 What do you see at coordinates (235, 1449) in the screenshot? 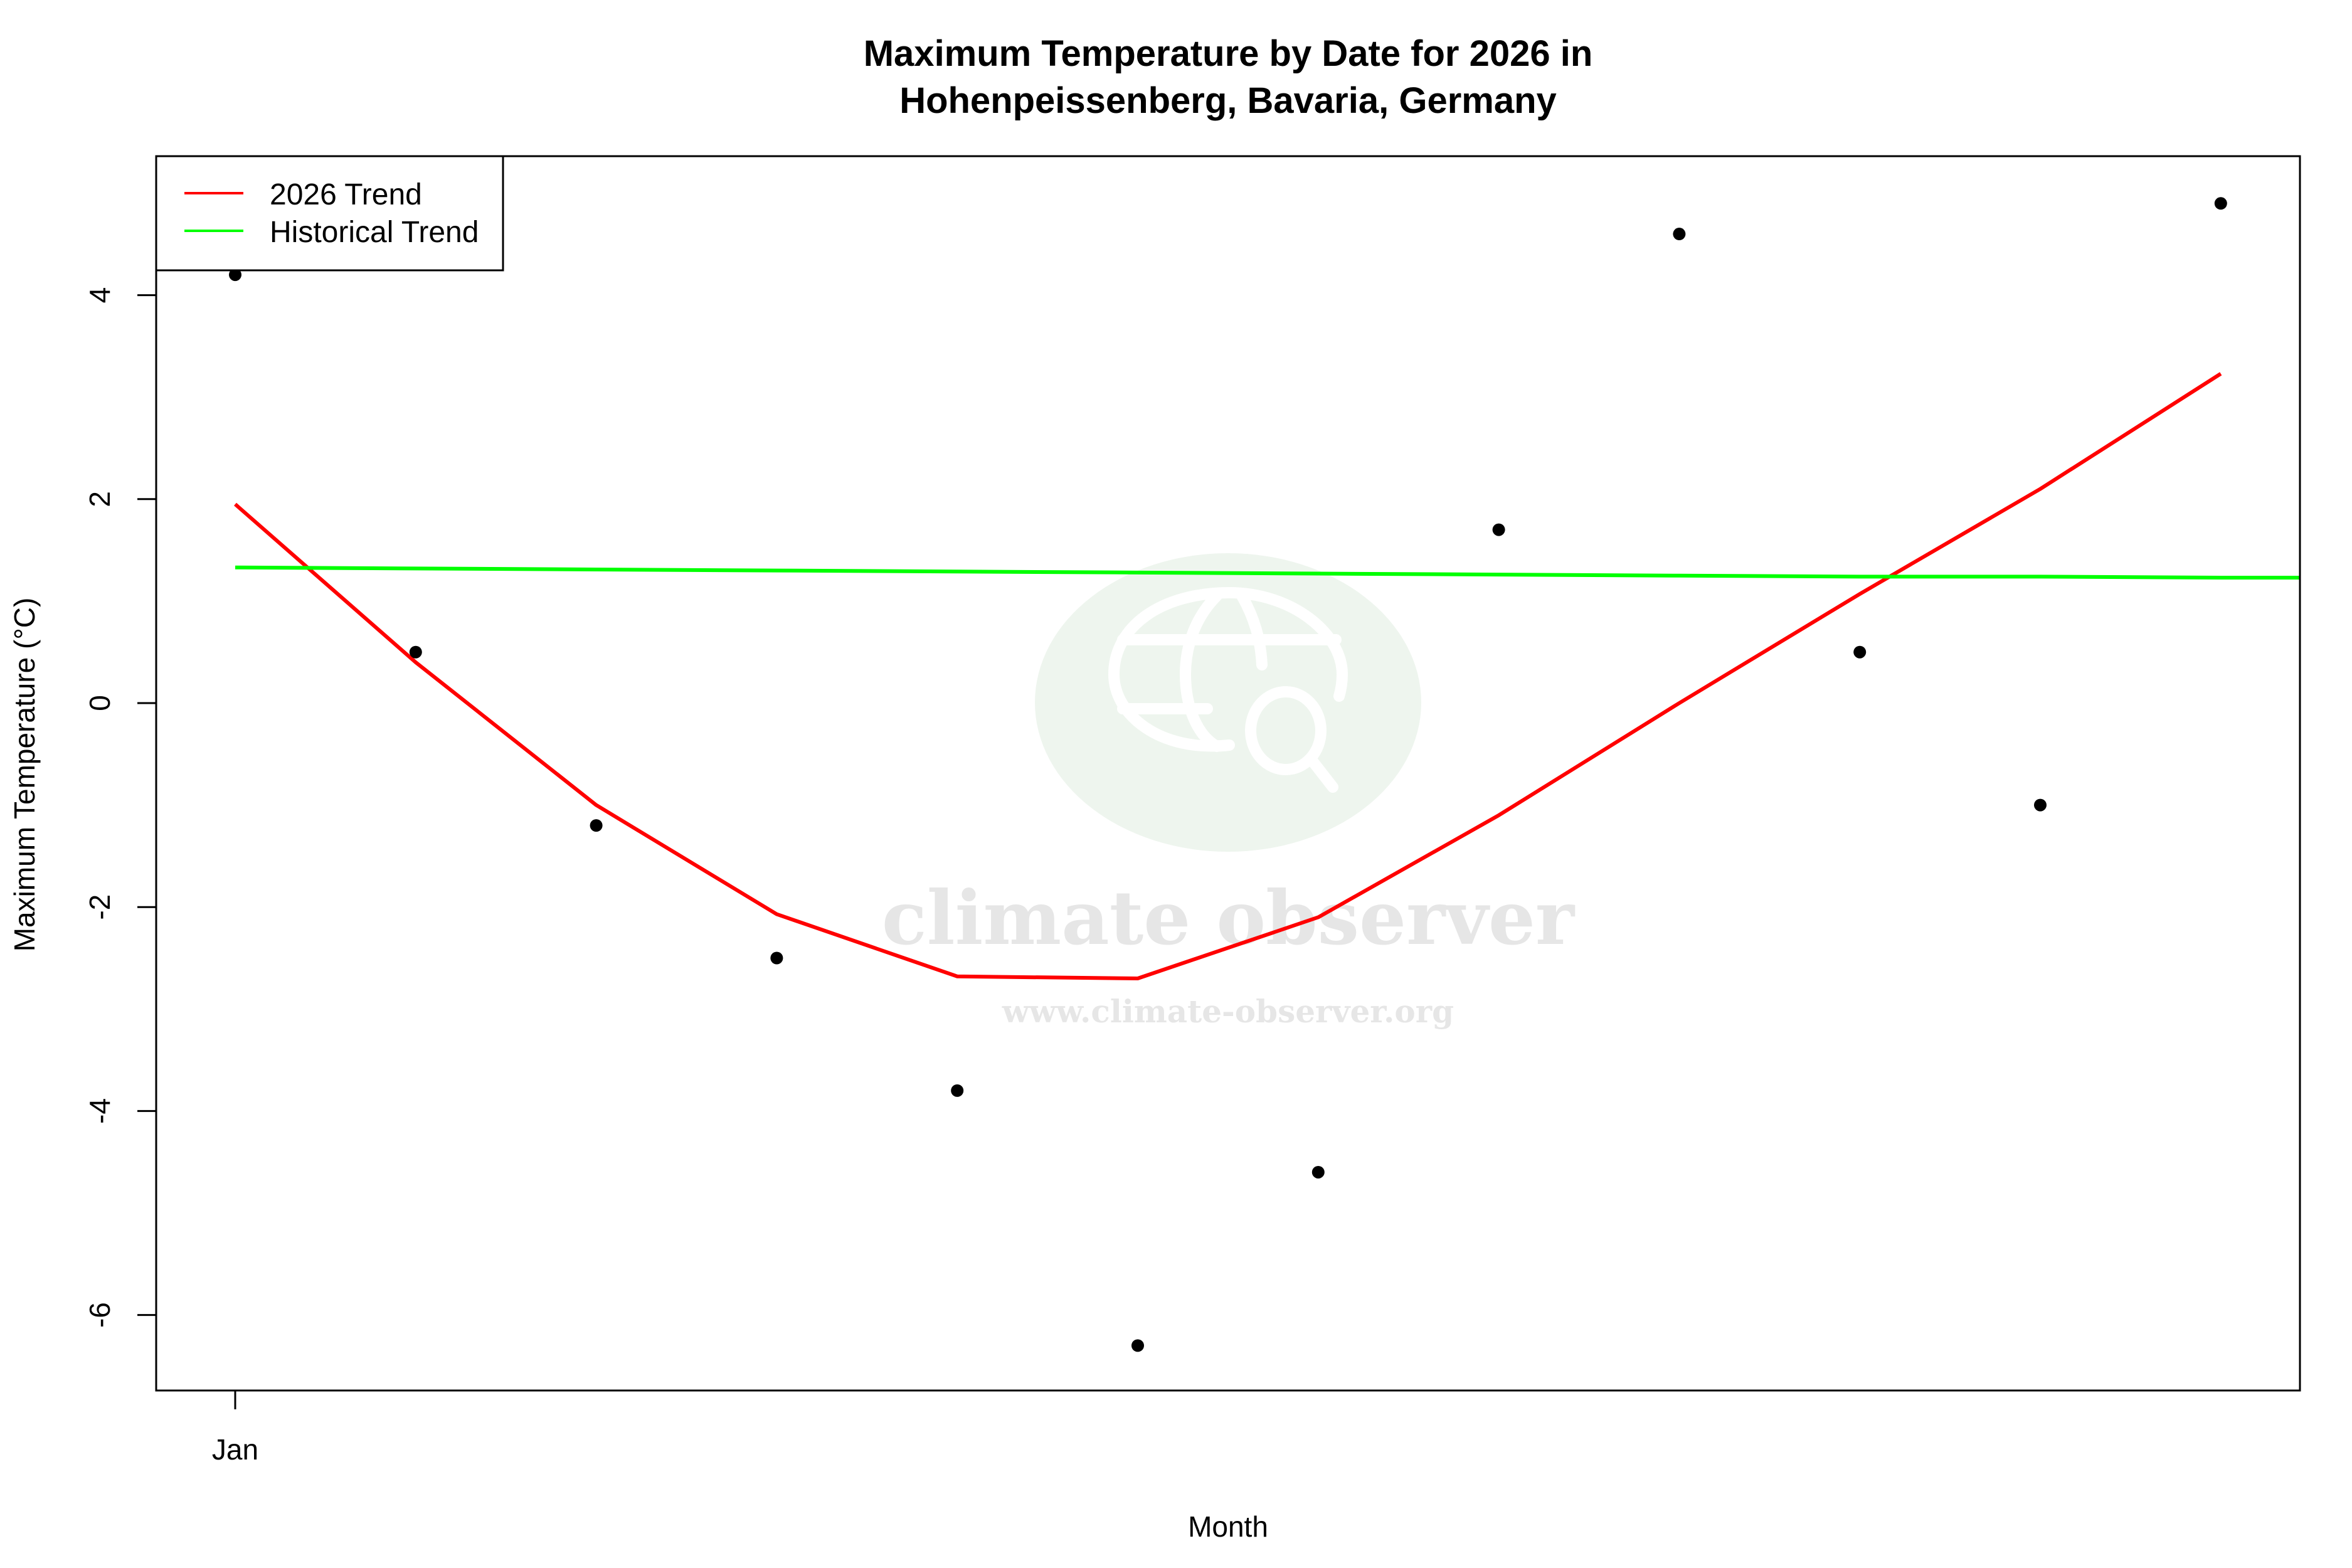
I see `x-tick-label-jan: Jan` at bounding box center [235, 1449].